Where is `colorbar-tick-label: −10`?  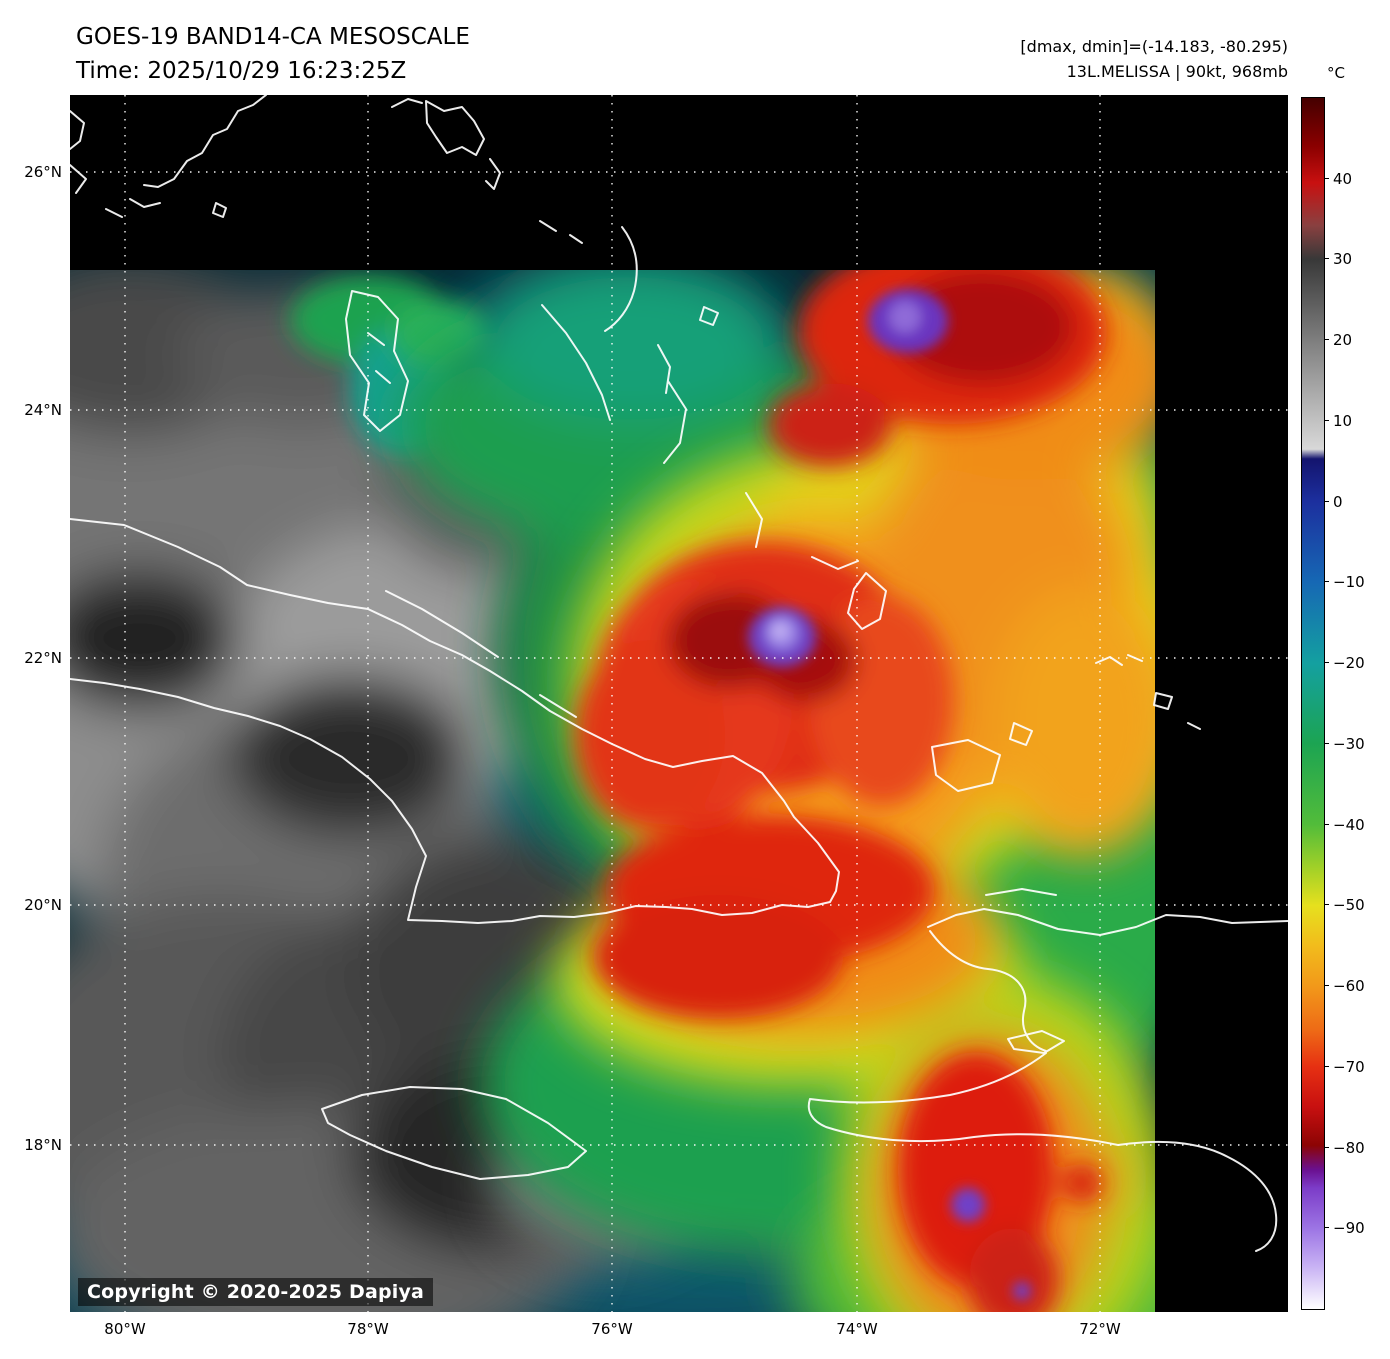
colorbar-tick-label: −10 is located at coordinates (1349, 582).